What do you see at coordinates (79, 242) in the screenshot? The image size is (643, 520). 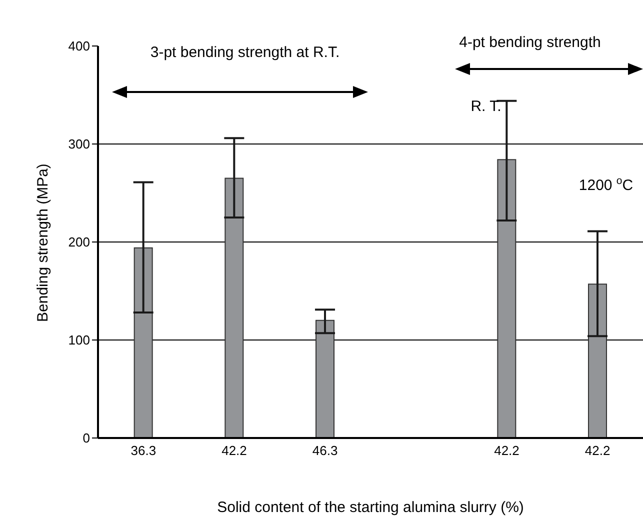 I see `y-tick-label: 200` at bounding box center [79, 242].